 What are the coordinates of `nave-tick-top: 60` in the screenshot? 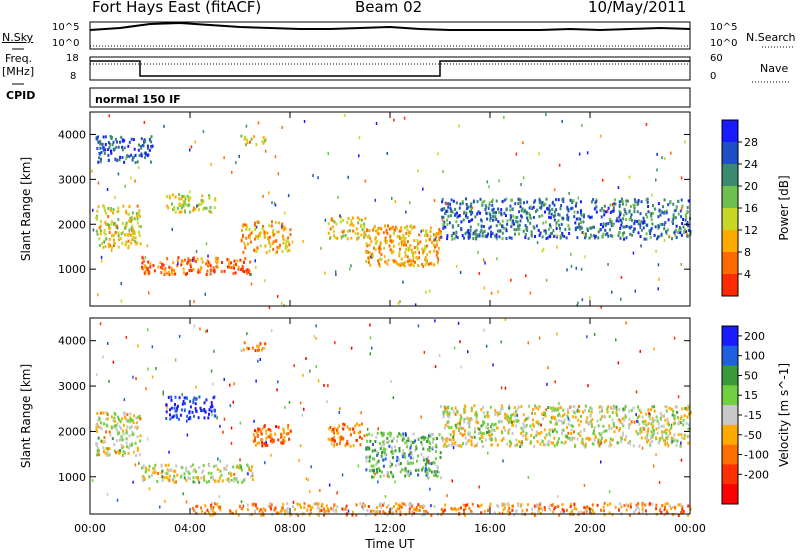 It's located at (716, 58).